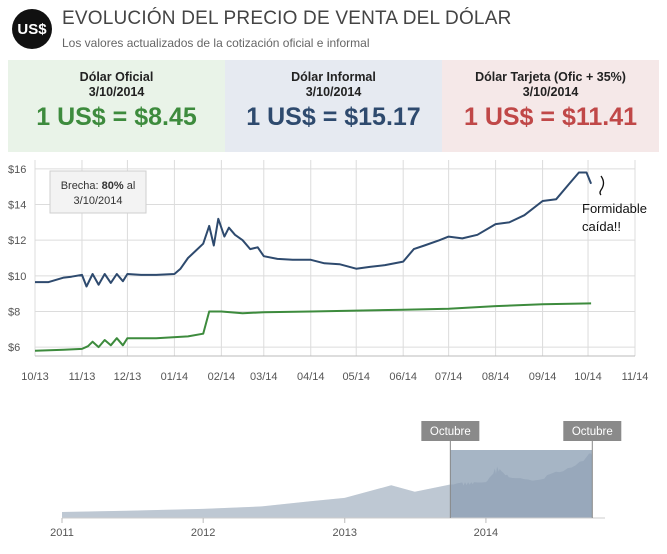 The image size is (667, 554). Describe the element at coordinates (327, 485) in the screenshot. I see `navigator-selected-area` at that location.